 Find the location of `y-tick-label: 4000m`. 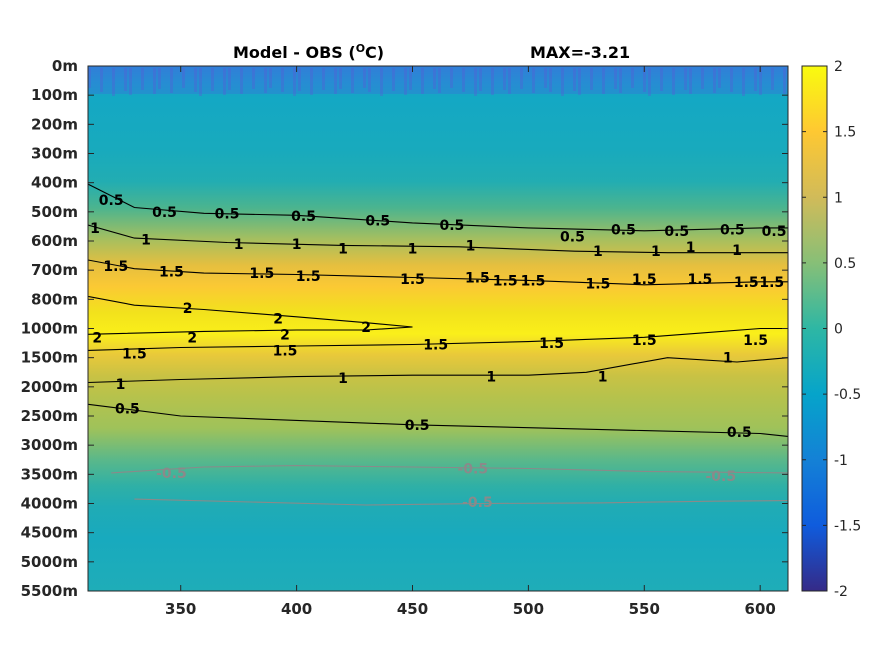

y-tick-label: 4000m is located at coordinates (49, 504).